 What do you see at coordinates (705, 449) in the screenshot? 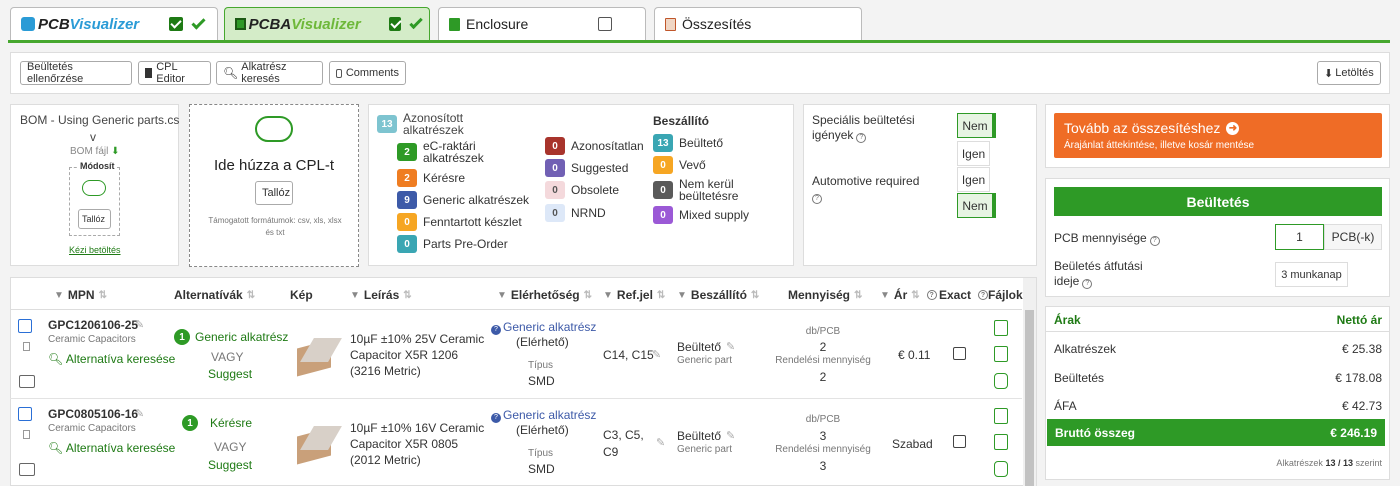
I see `supplier-sub: Generic part` at bounding box center [705, 449].